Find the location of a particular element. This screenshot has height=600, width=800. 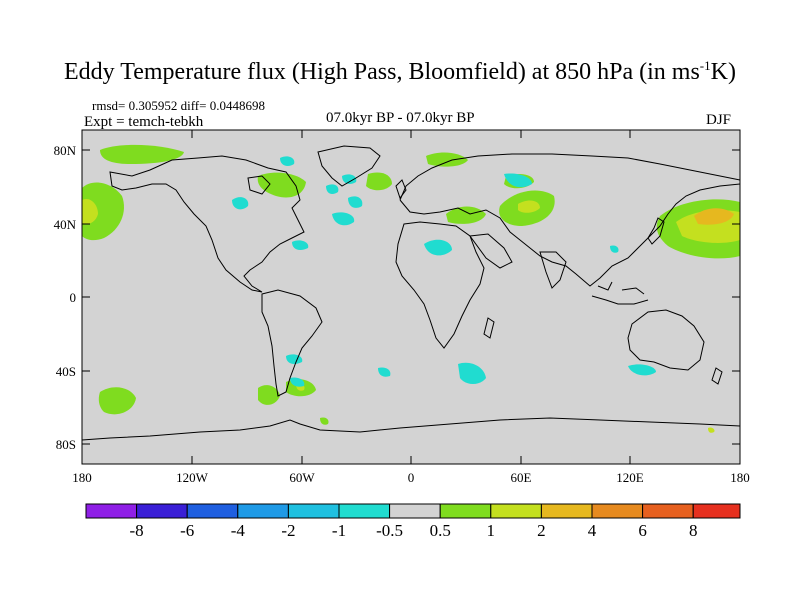

lat-label-40s: 40S is located at coordinates (66, 371).